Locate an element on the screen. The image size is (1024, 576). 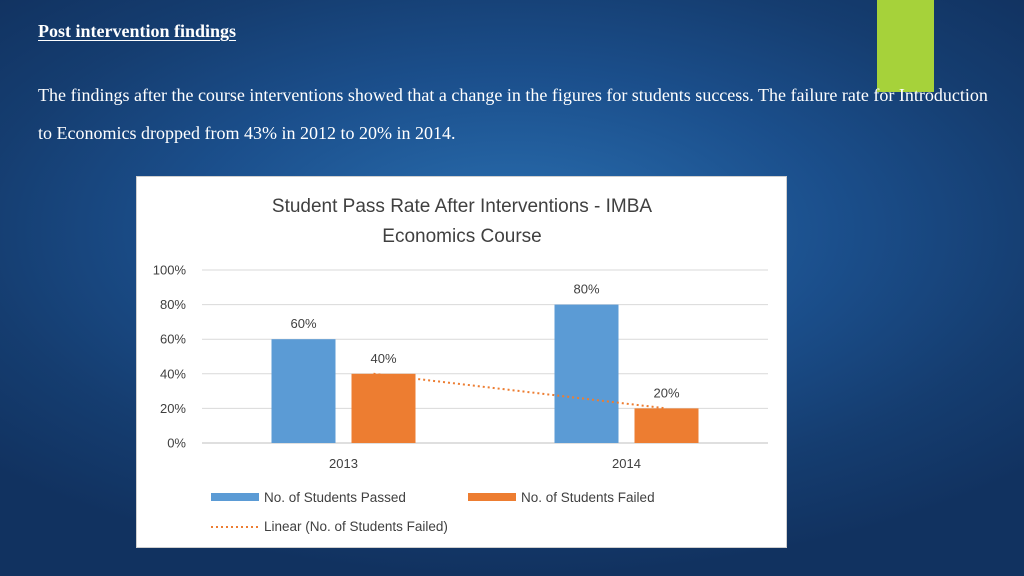
legend-label-passed: No. of Students Passed is located at coordinates (335, 497).